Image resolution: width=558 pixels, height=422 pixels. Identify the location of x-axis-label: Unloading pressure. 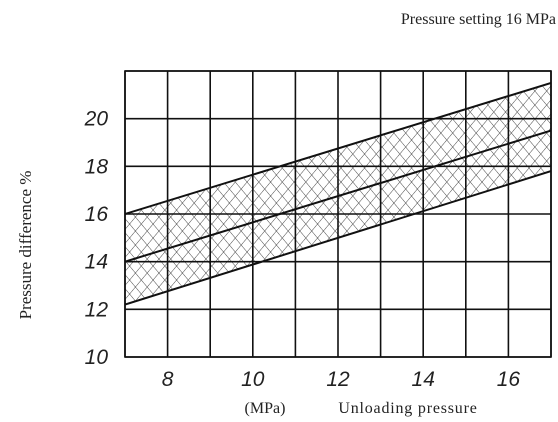
(407, 408).